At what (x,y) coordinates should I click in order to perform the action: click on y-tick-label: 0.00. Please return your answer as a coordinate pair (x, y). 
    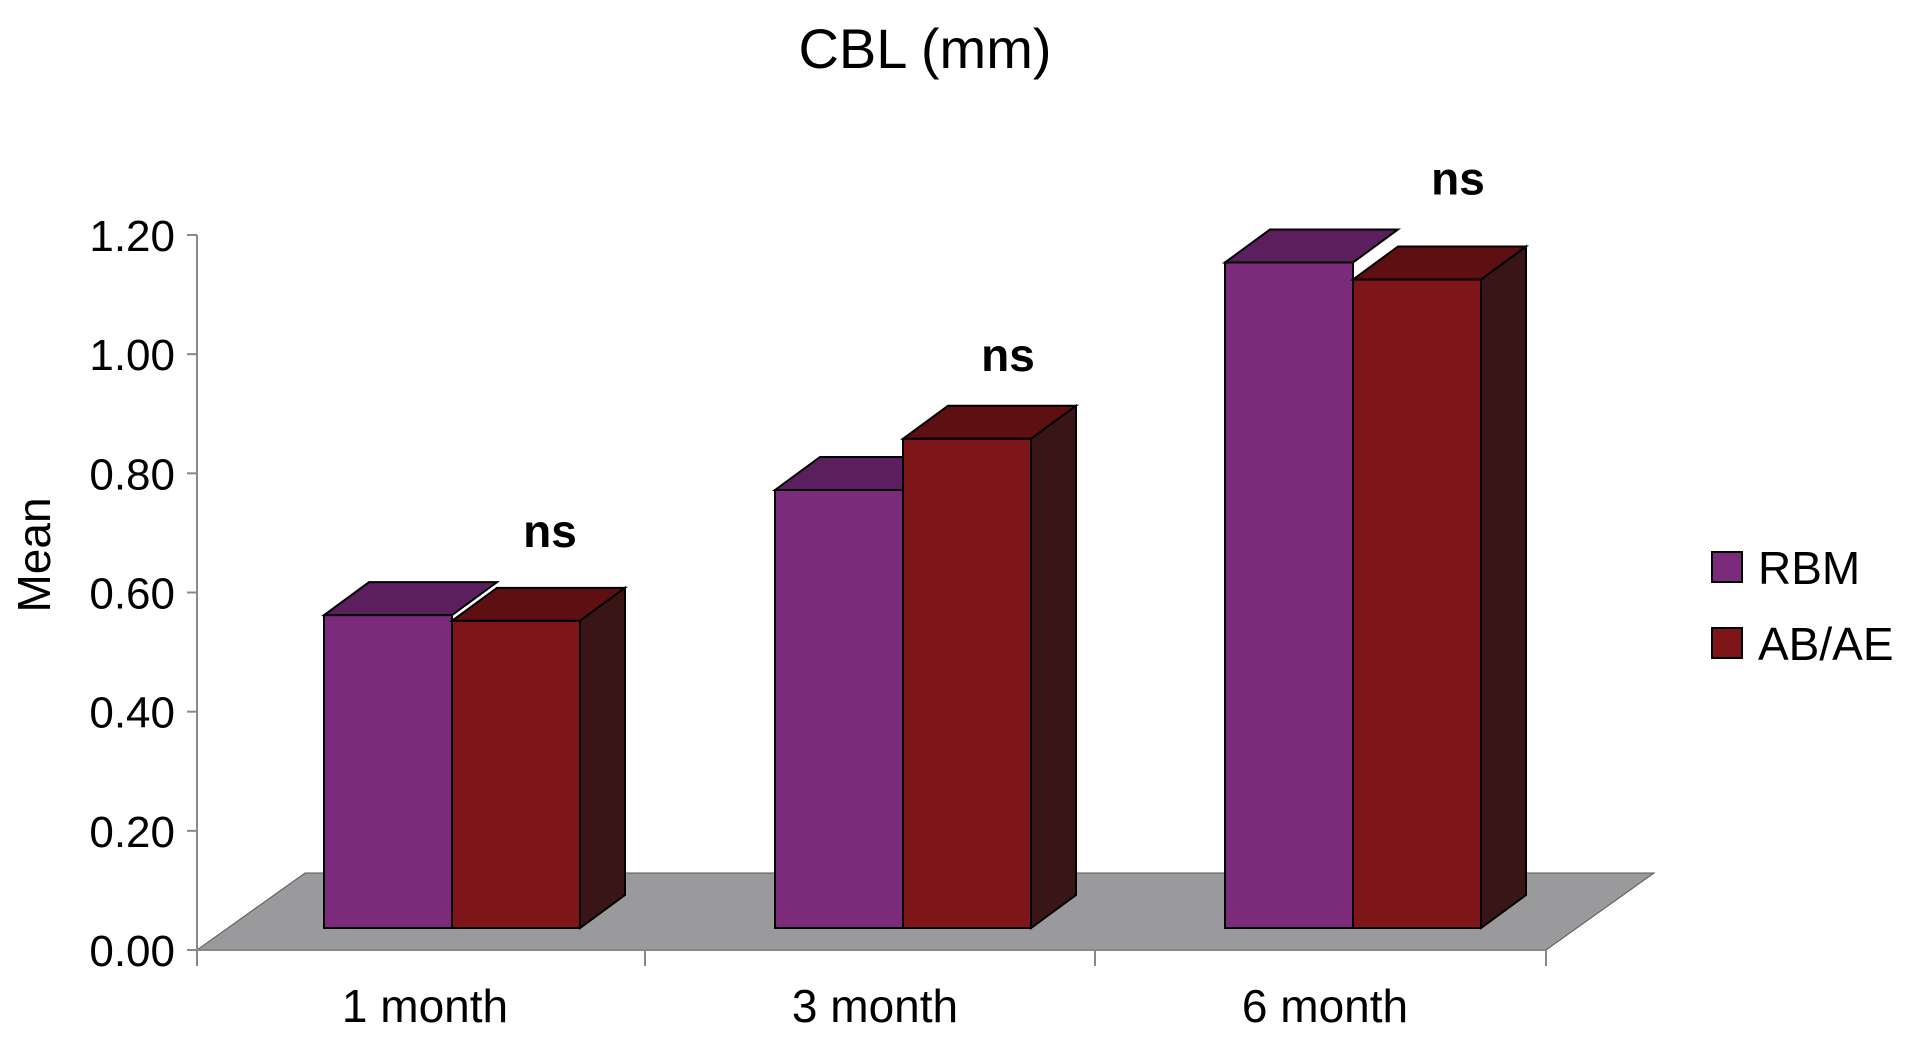
    Looking at the image, I should click on (132, 951).